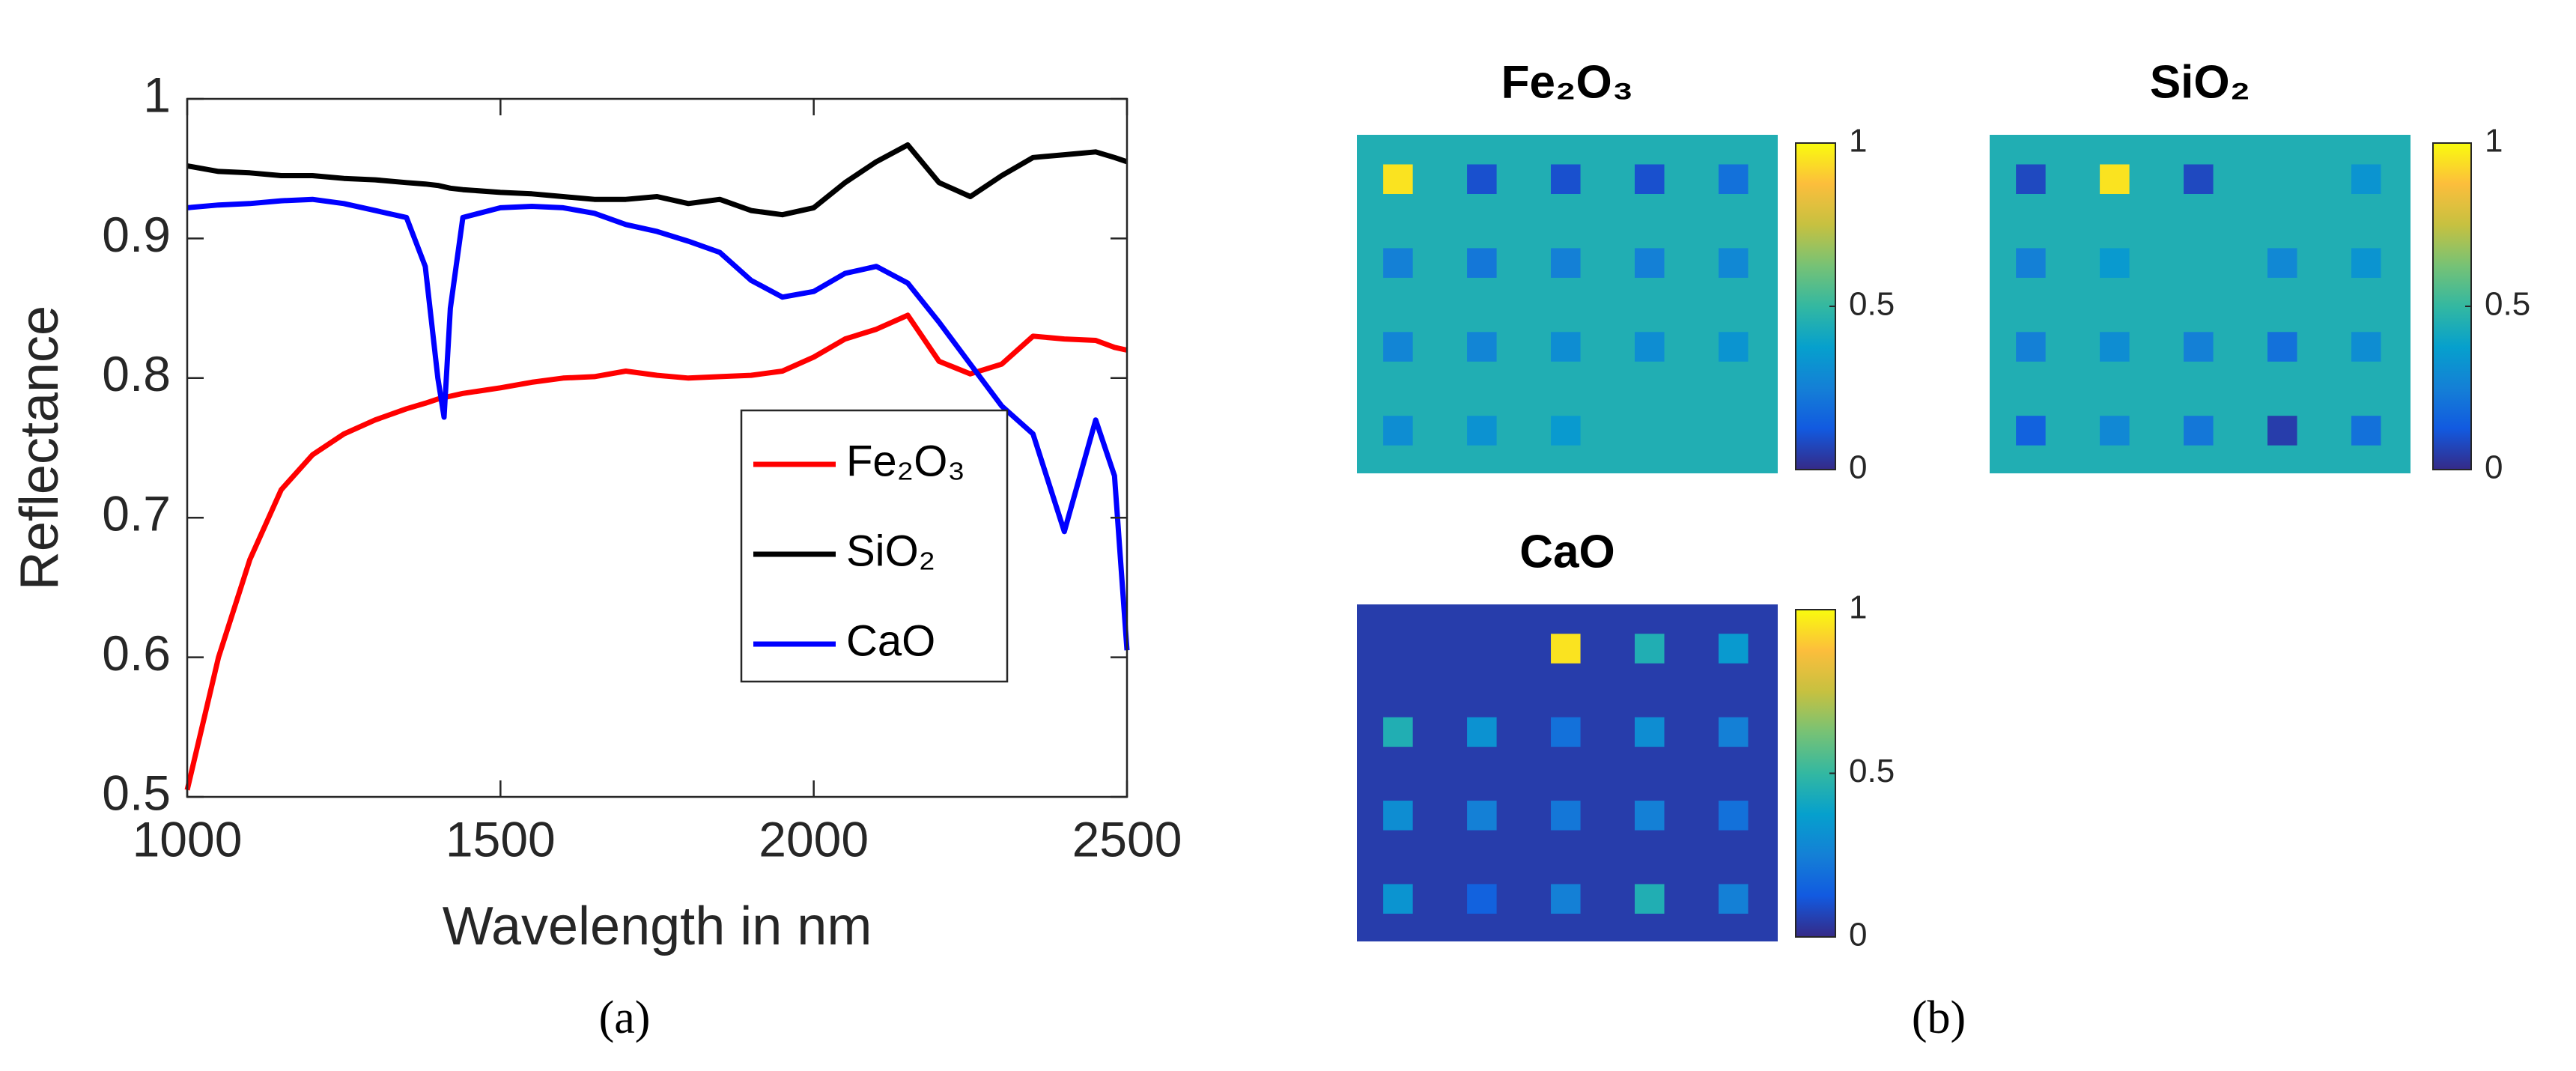 The image size is (2576, 1071). I want to click on x-tick-label: 1000, so click(188, 839).